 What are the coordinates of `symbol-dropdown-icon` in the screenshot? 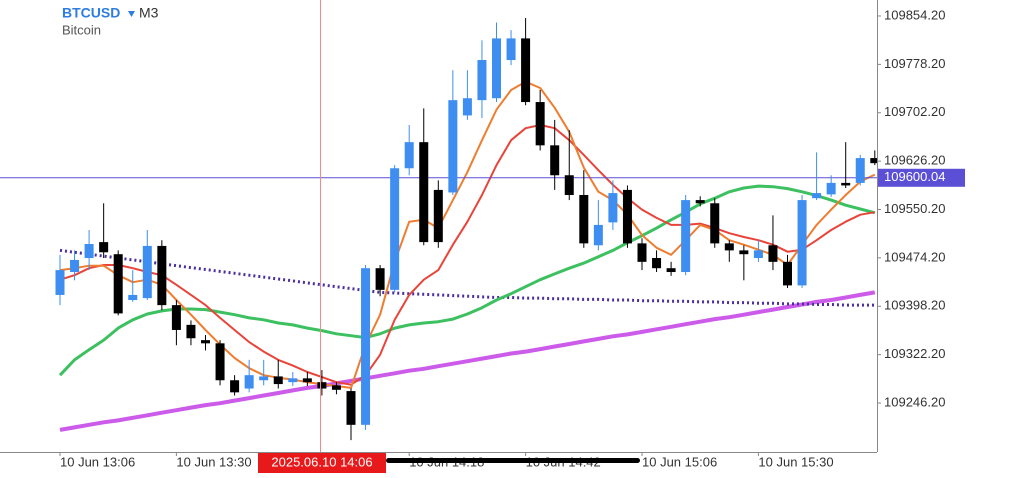 It's located at (131, 14).